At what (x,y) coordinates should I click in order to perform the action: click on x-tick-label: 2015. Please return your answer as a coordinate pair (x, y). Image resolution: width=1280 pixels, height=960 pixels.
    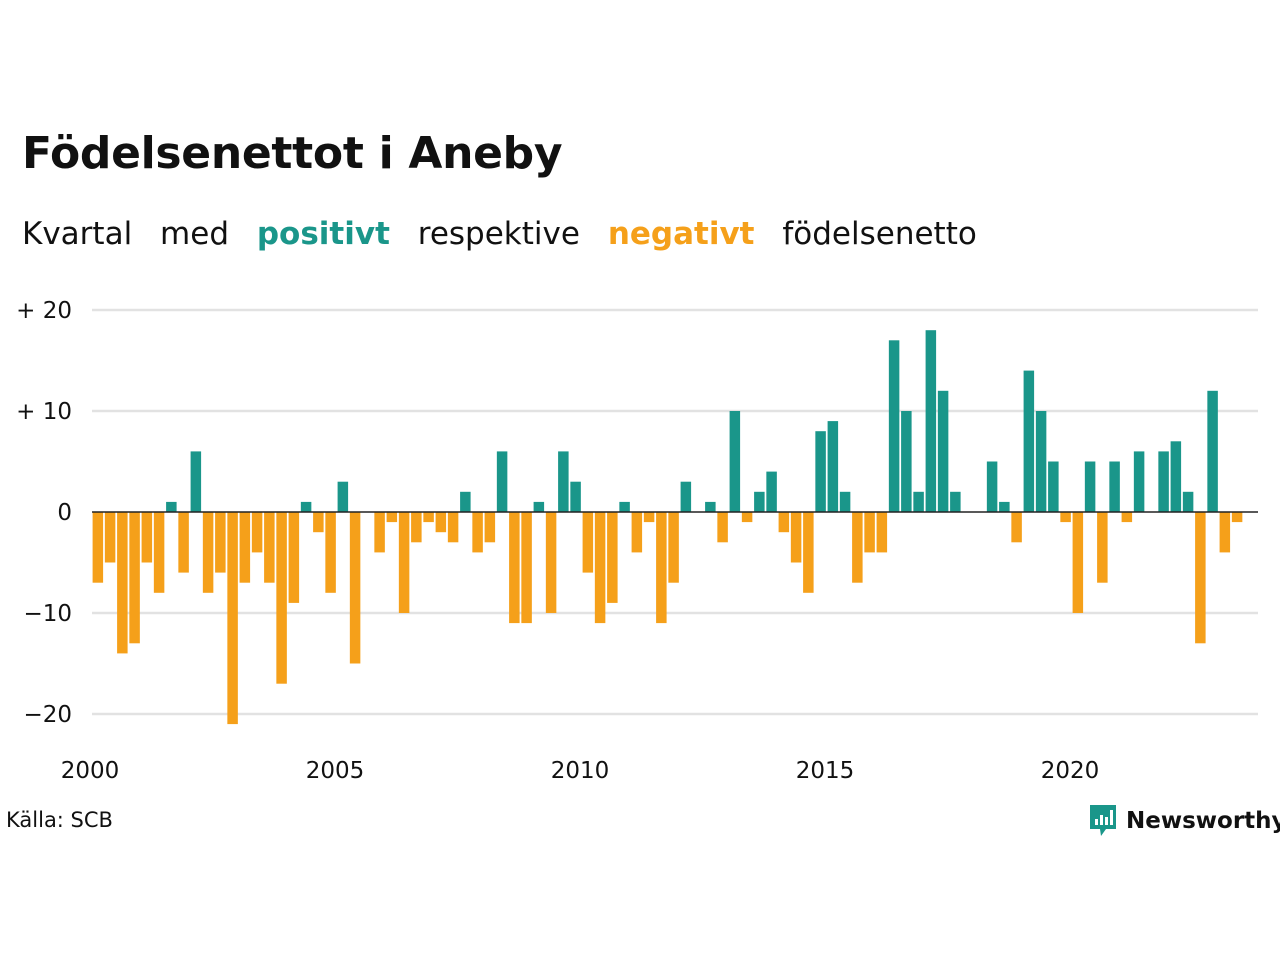
    Looking at the image, I should click on (825, 771).